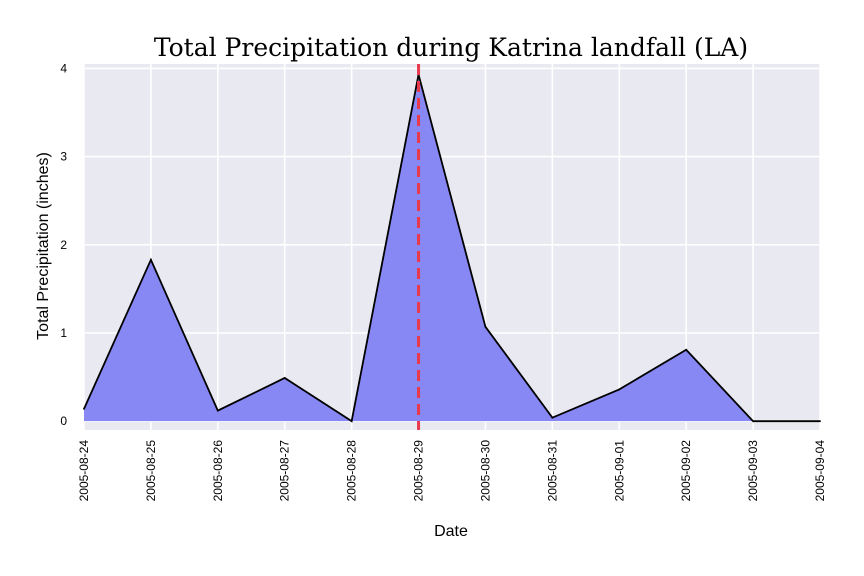  Describe the element at coordinates (43, 246) in the screenshot. I see `y-axis-label: Total Precipitation (inches)` at that location.